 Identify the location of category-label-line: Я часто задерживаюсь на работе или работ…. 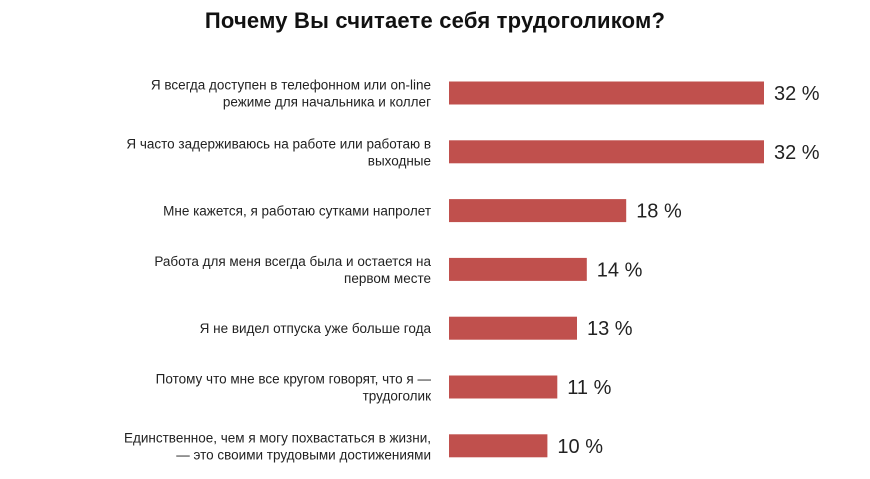
(278, 143).